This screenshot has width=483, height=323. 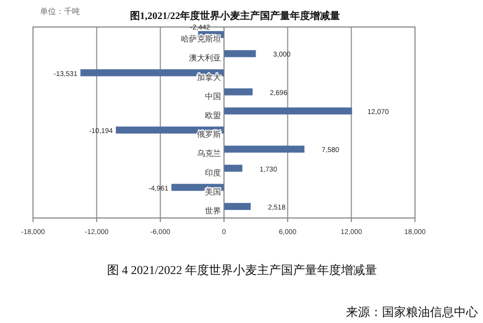 What do you see at coordinates (213, 96) in the screenshot?
I see `y-tick-label: 中国` at bounding box center [213, 96].